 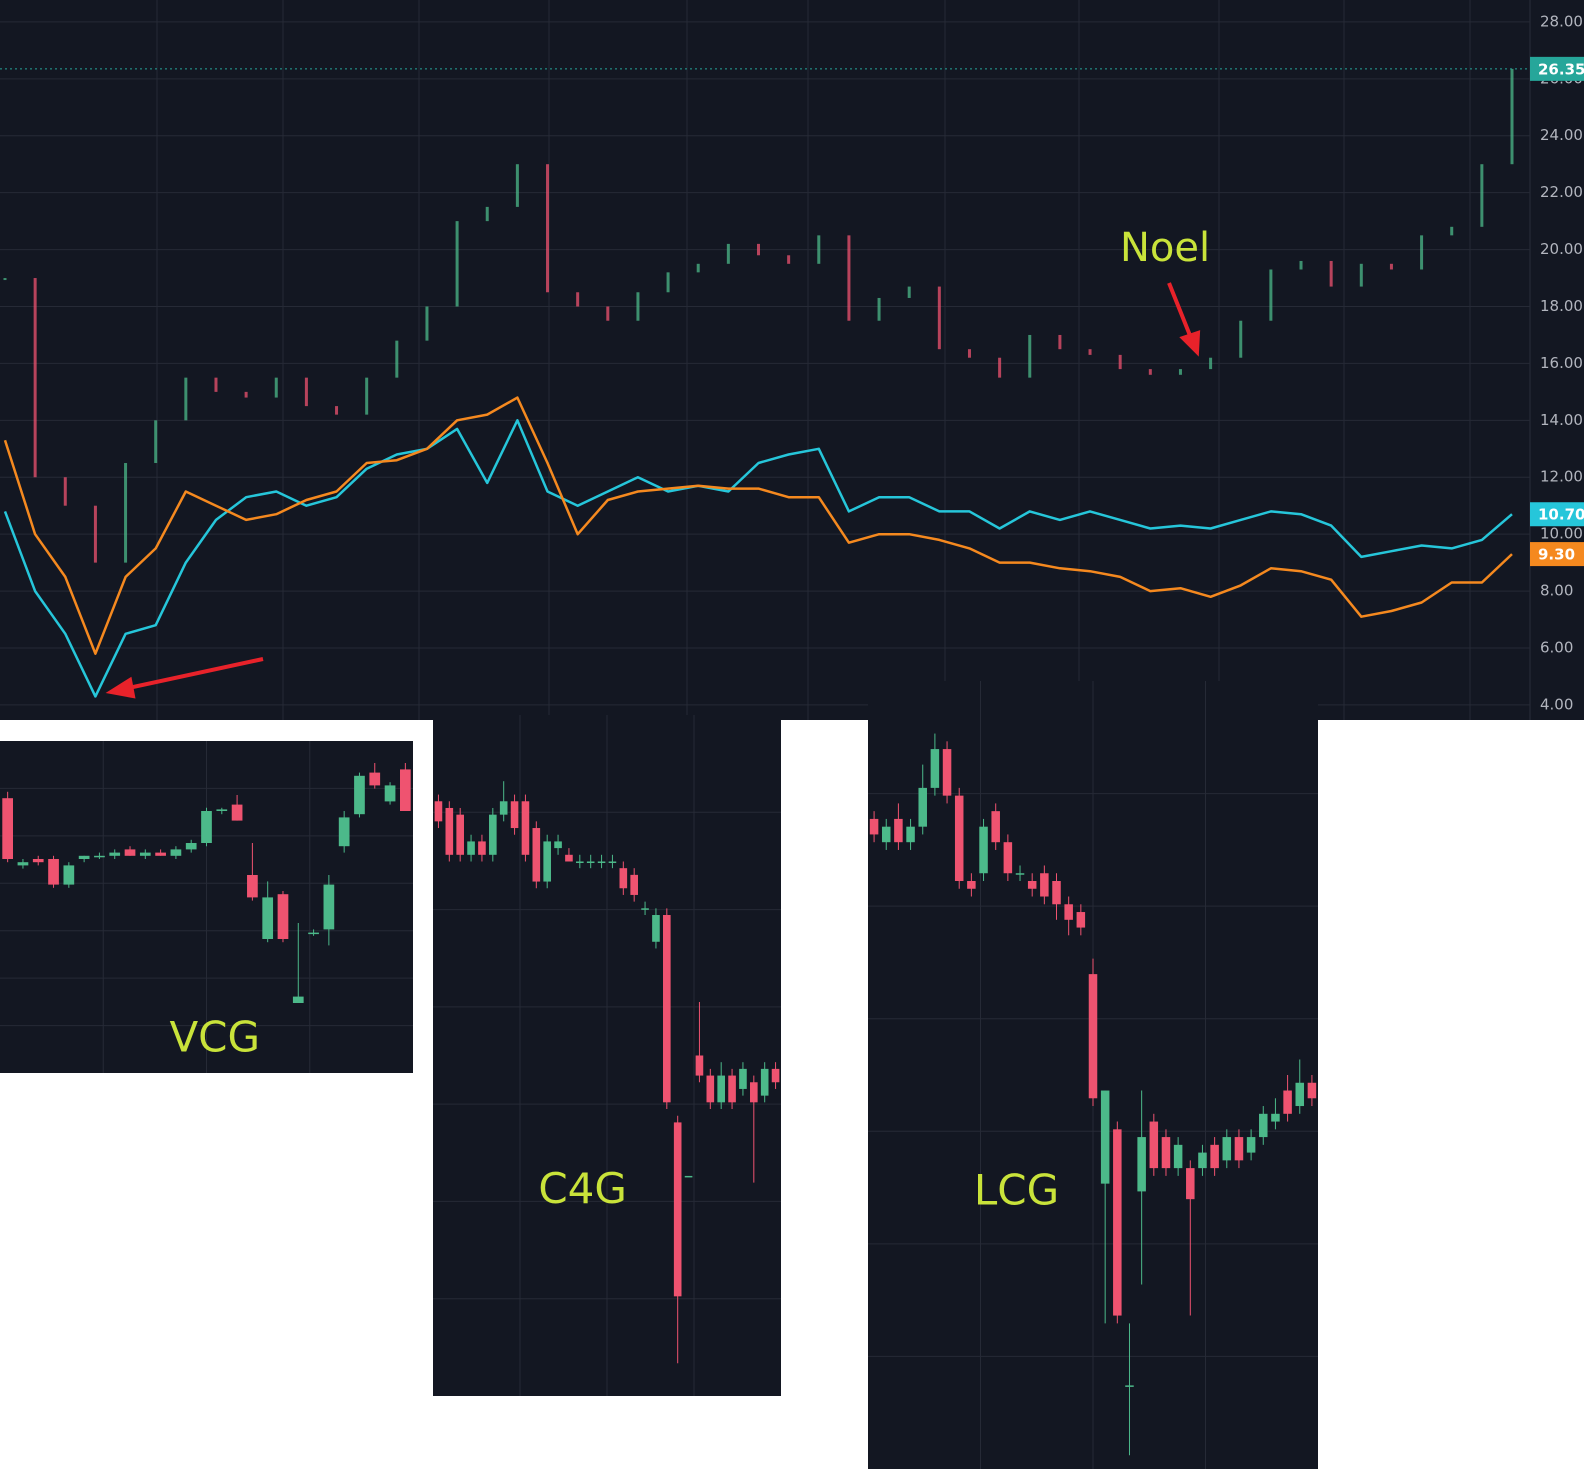 What do you see at coordinates (607, 1055) in the screenshot?
I see `inset-chart: C4G` at bounding box center [607, 1055].